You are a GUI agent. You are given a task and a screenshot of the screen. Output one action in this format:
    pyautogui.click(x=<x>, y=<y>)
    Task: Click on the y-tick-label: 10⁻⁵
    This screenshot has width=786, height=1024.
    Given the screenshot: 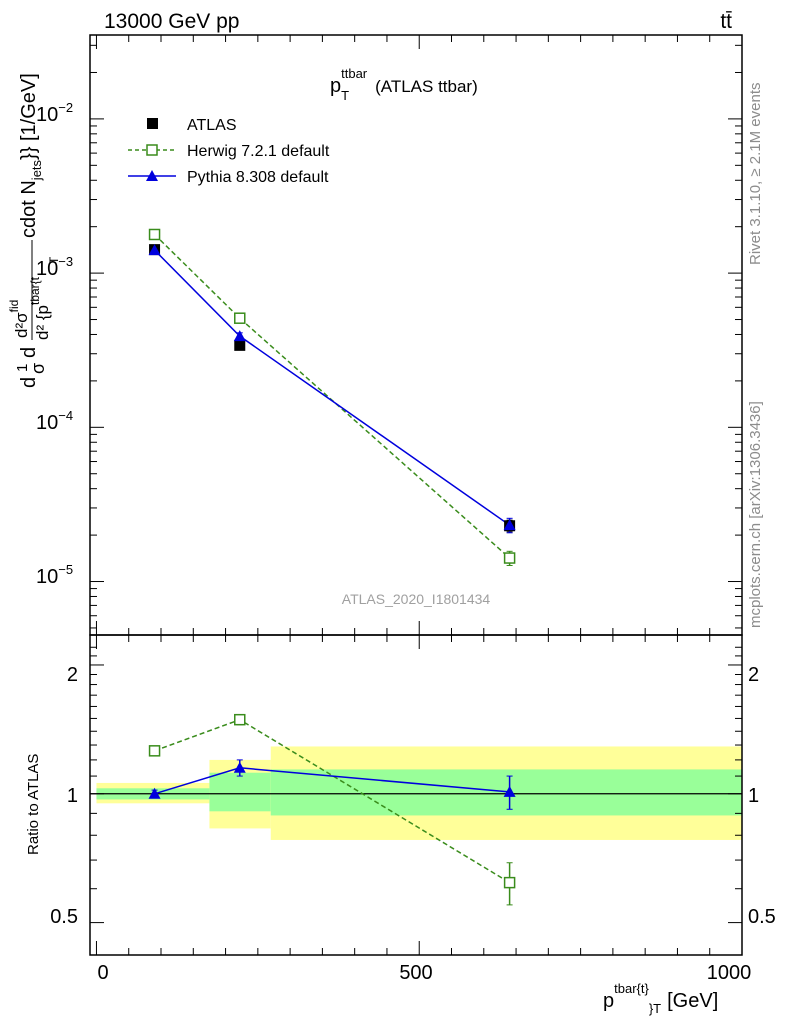 What is the action you would take?
    pyautogui.click(x=54, y=575)
    